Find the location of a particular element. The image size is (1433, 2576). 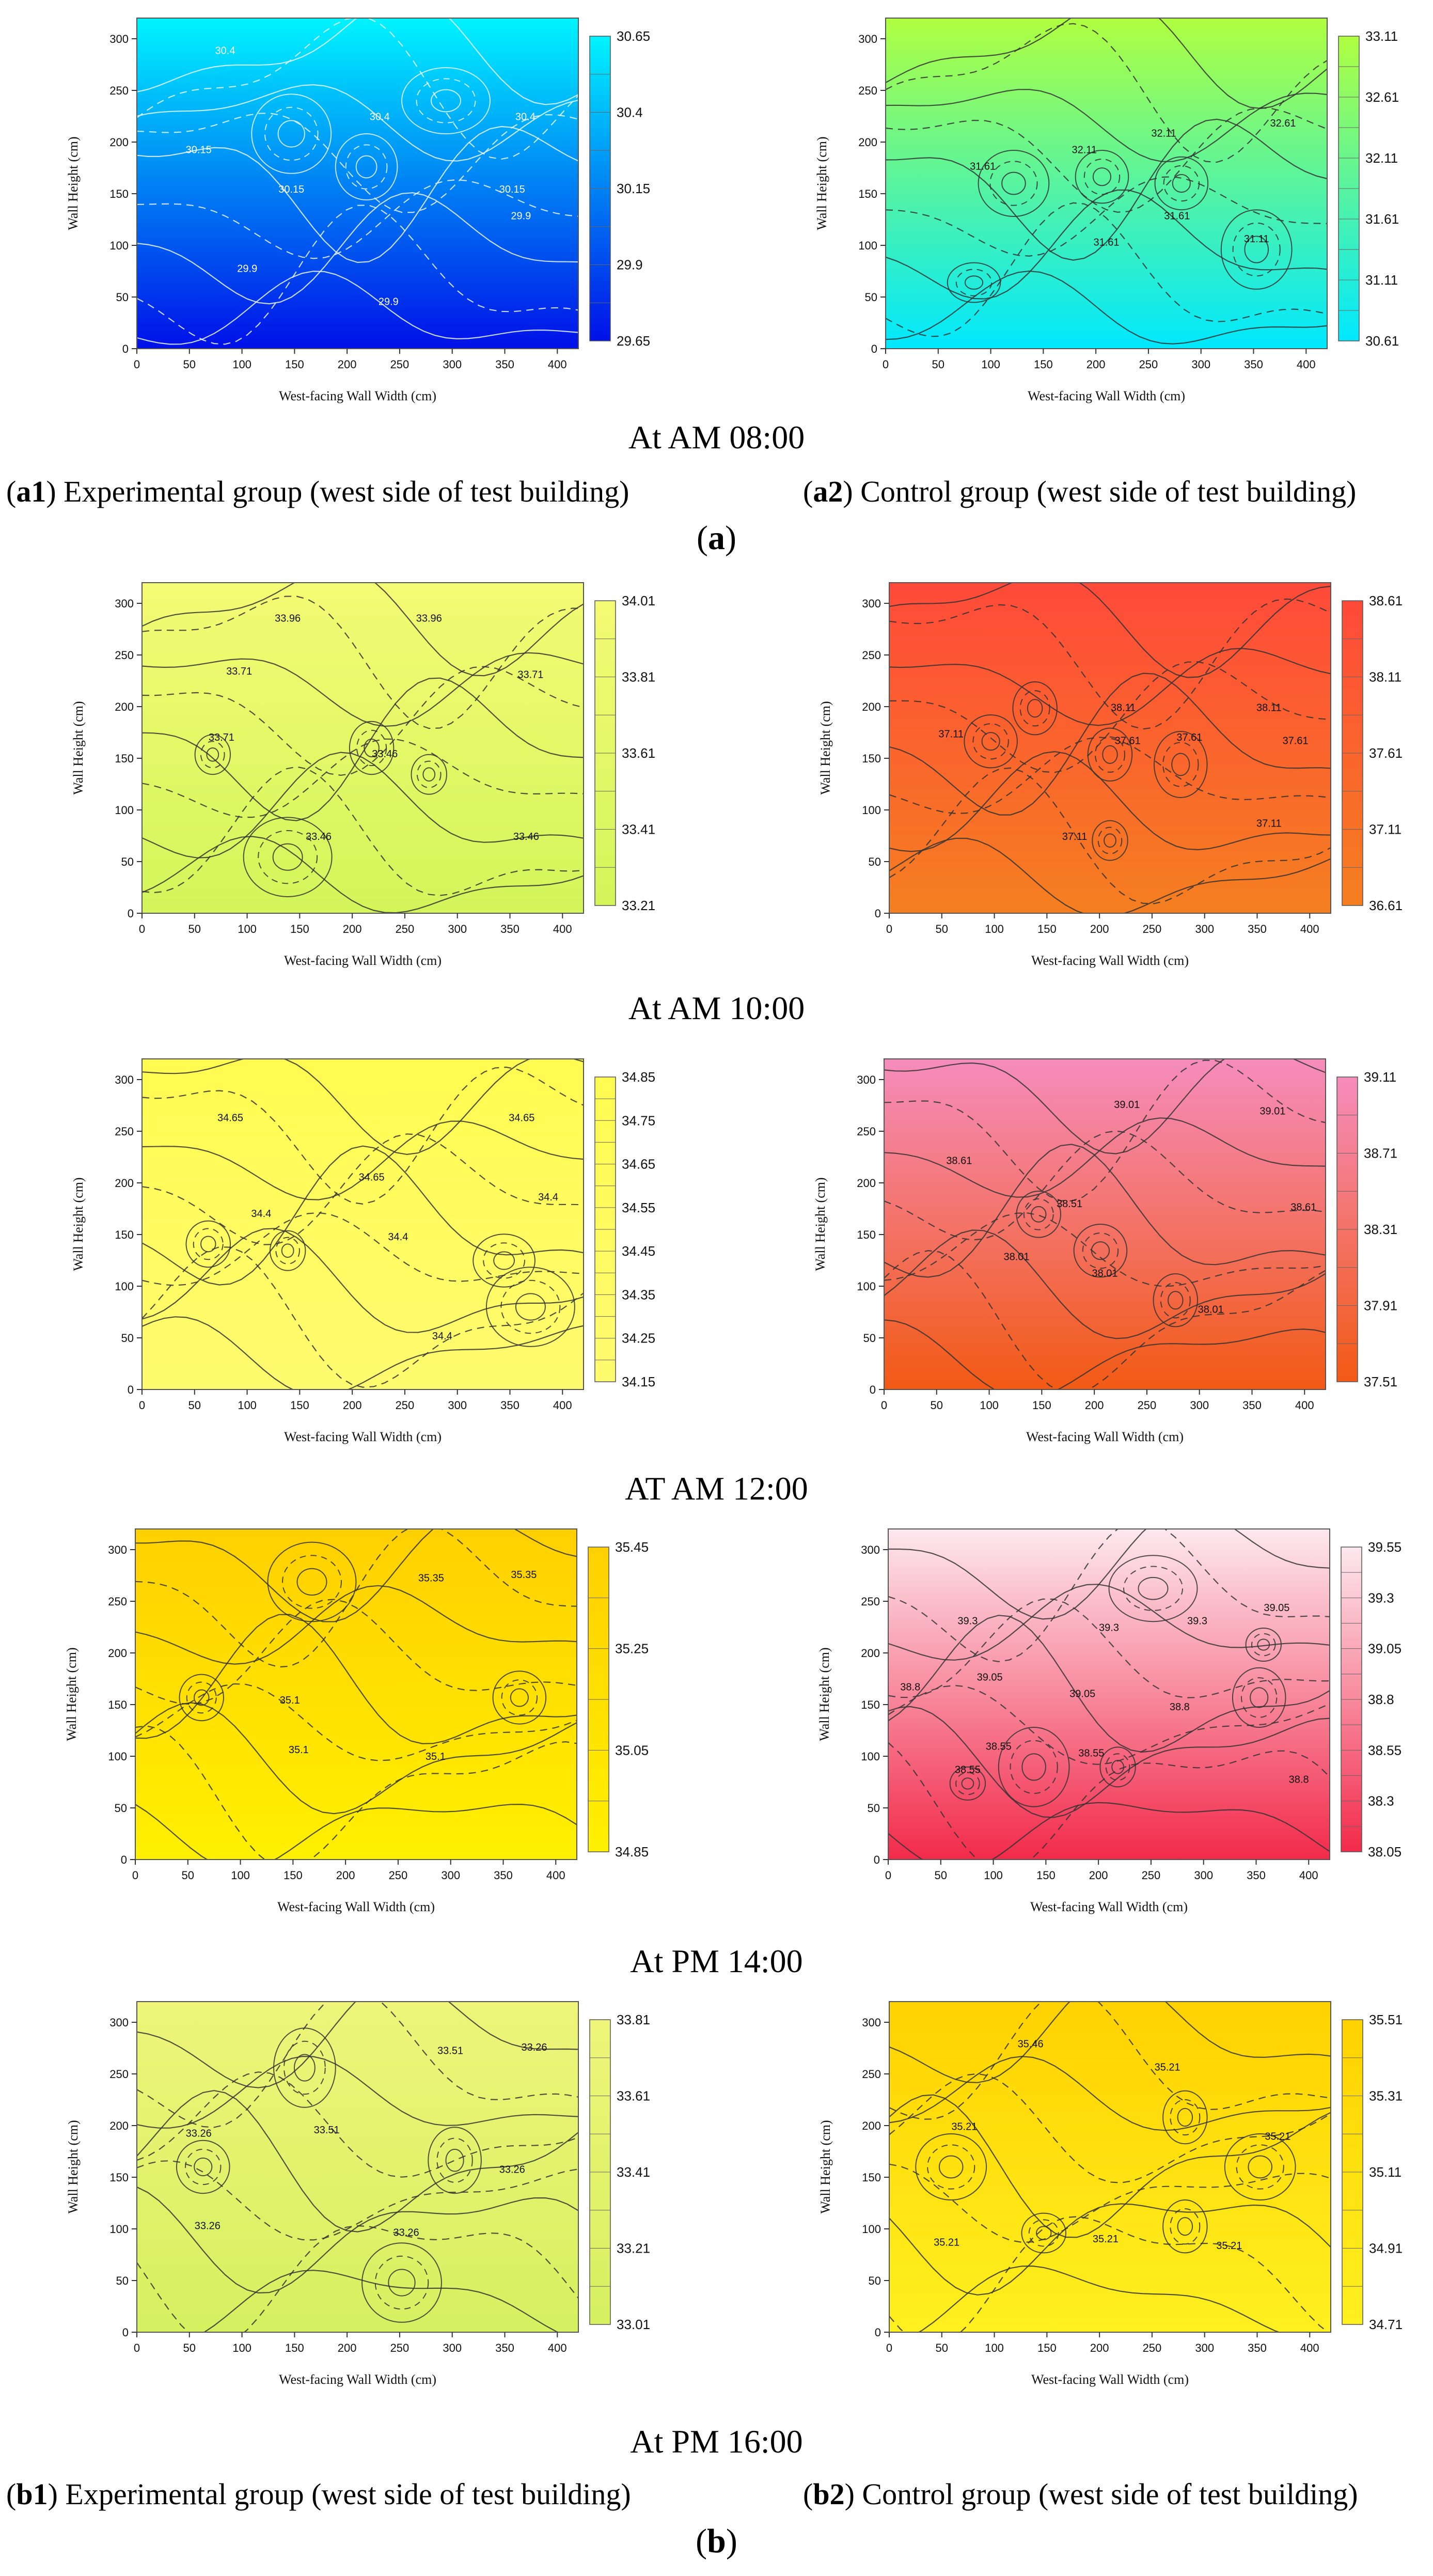

contour-label: 34.4 is located at coordinates (548, 1197).